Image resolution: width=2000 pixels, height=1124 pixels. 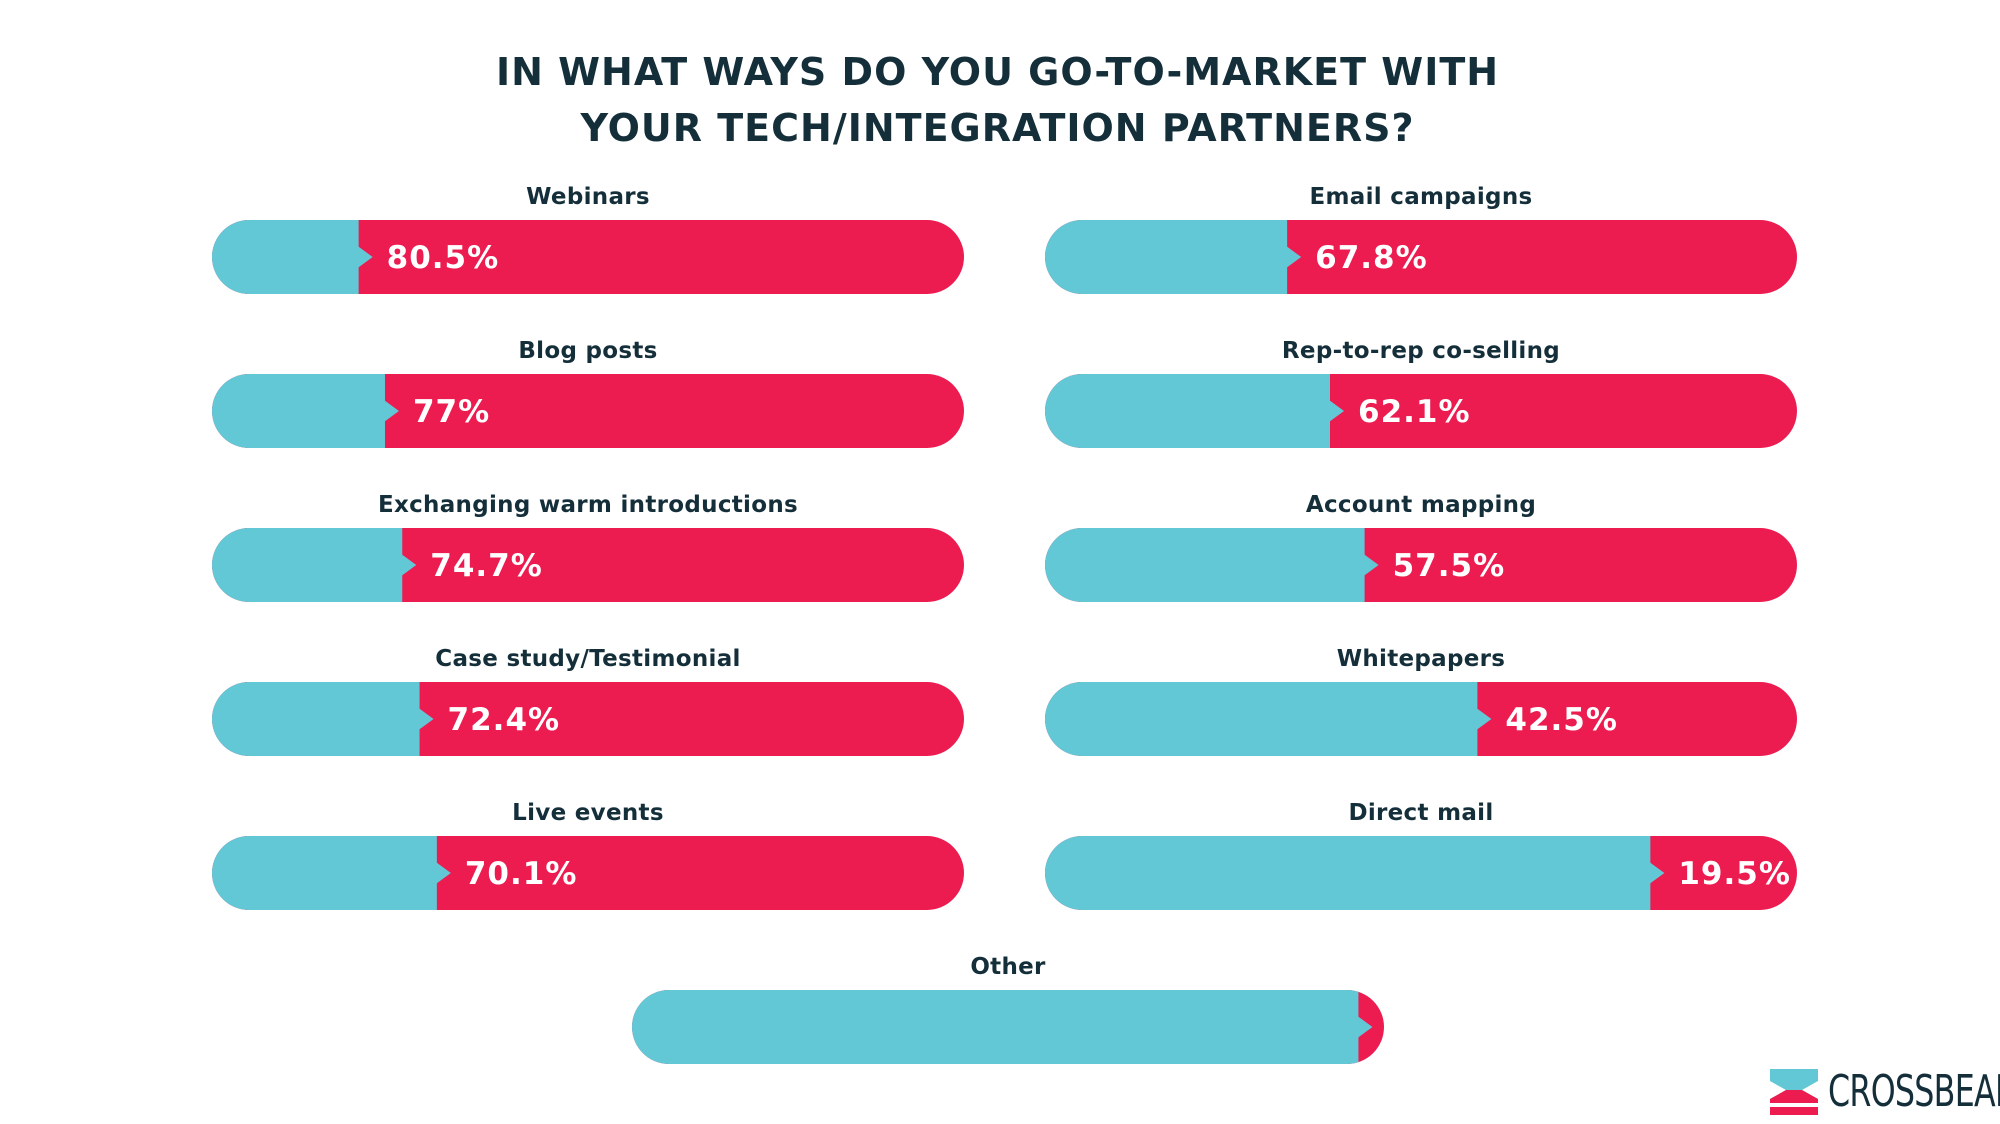 I want to click on crossbeam-logo: CROSSBEAM, so click(x=1885, y=1092).